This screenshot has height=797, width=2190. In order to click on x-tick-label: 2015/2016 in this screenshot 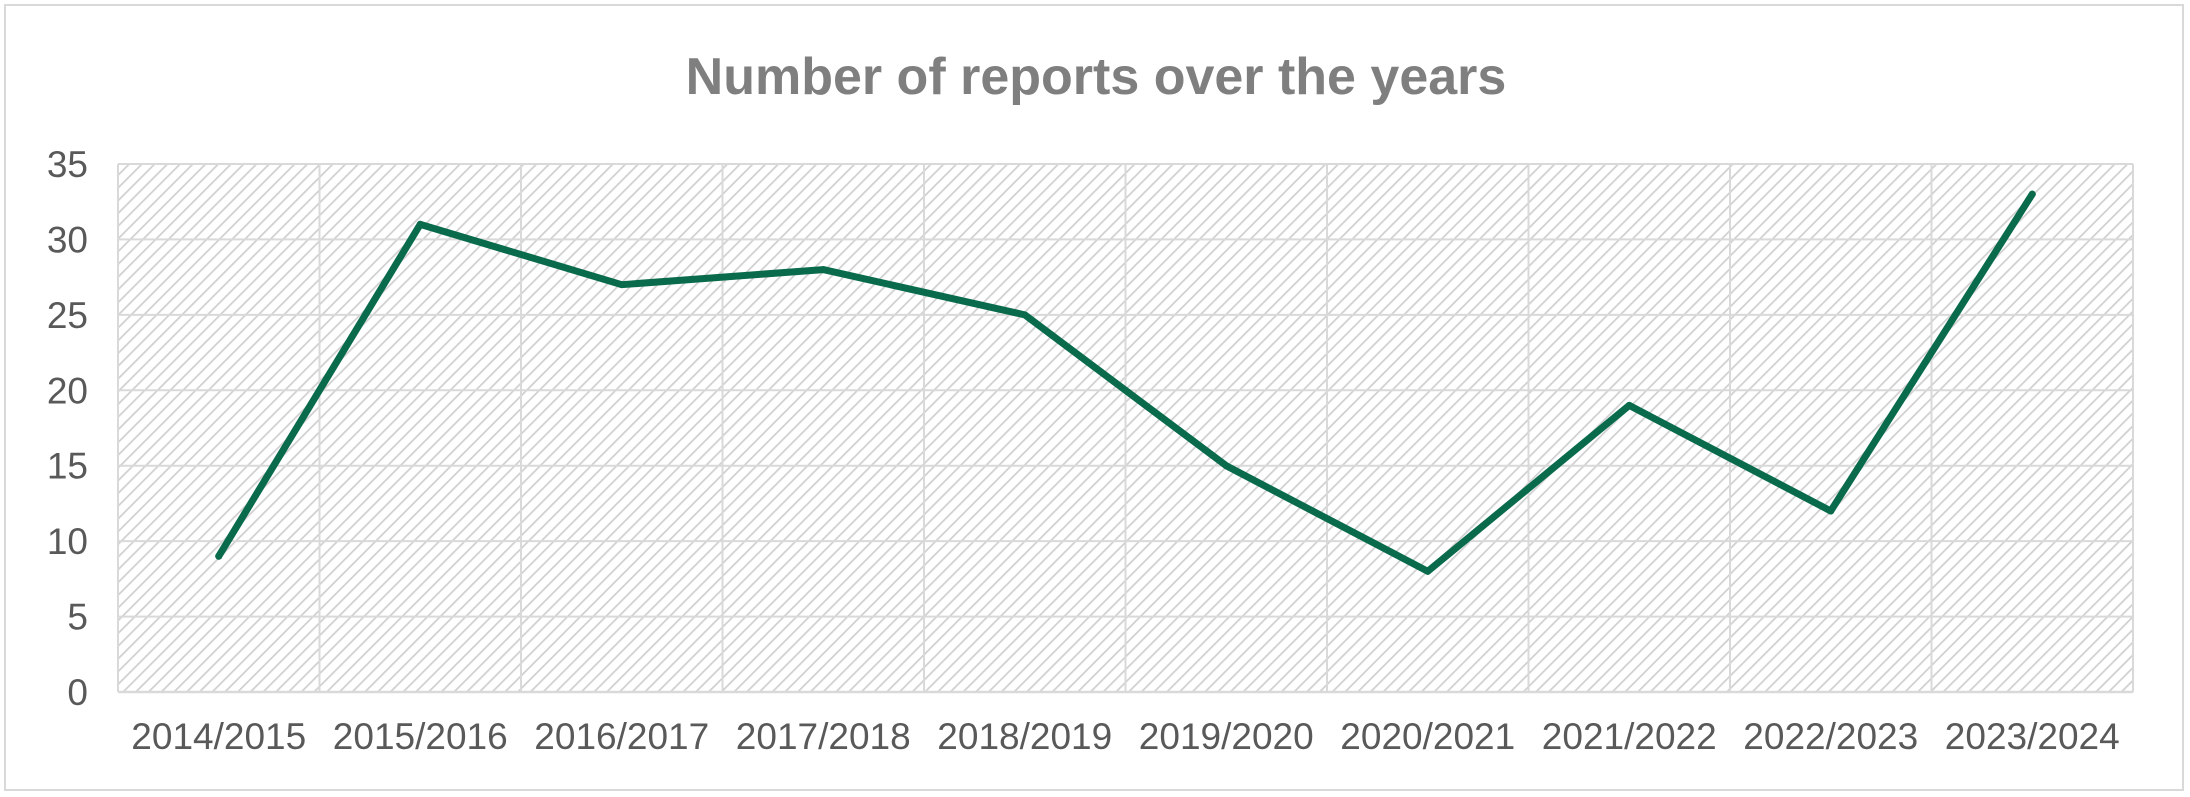, I will do `click(420, 736)`.